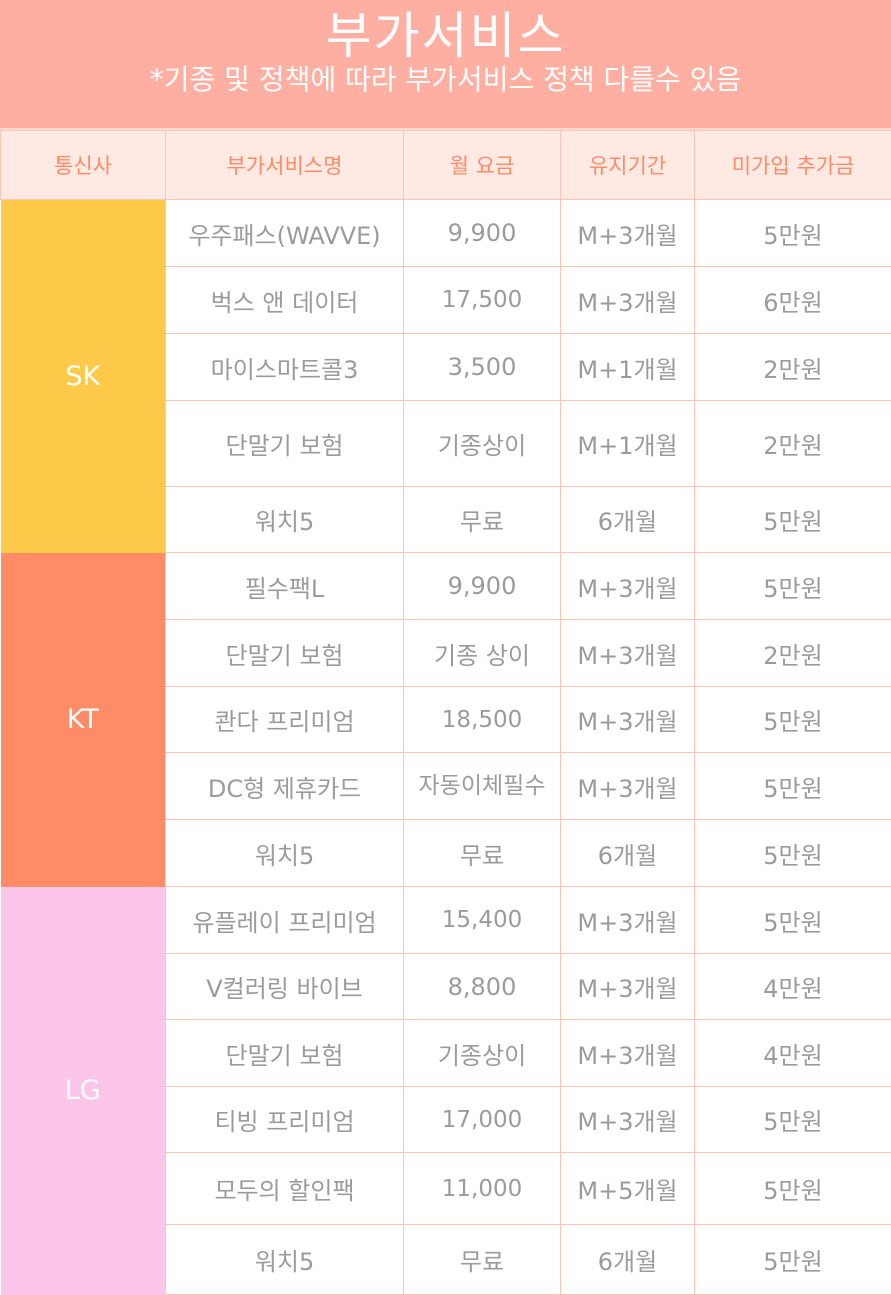  What do you see at coordinates (83, 1091) in the screenshot?
I see `carrier-cell: LG` at bounding box center [83, 1091].